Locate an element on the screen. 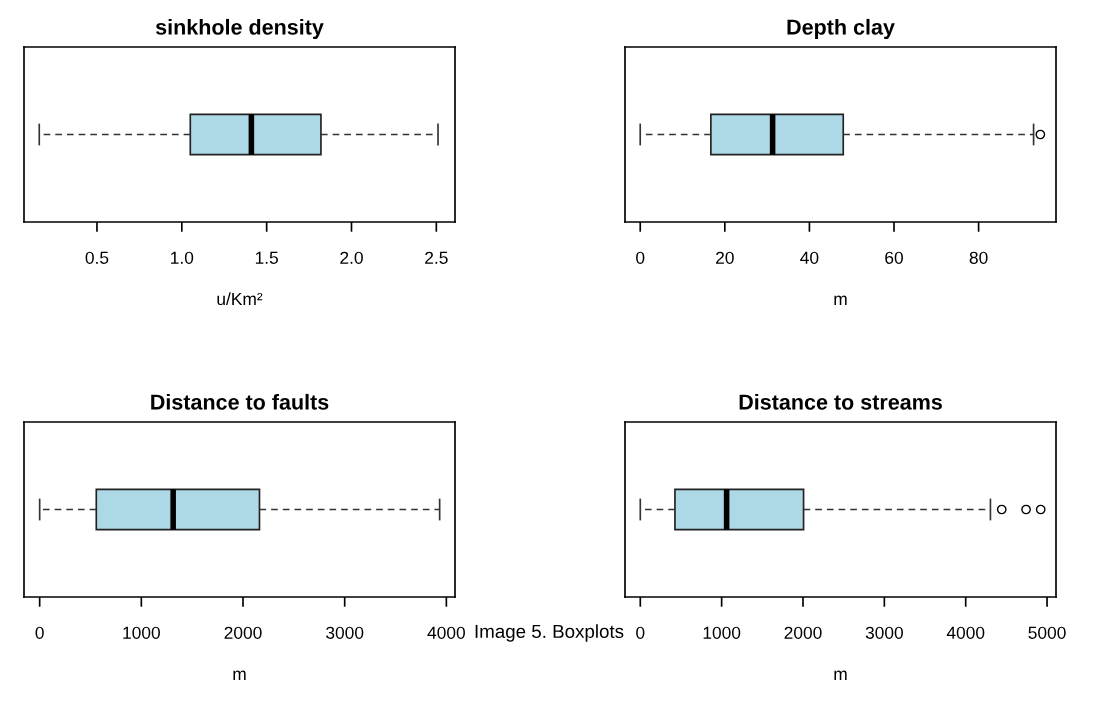 Image resolution: width=1094 pixels, height=707 pixels. chart-title: Distance to faults is located at coordinates (240, 401).